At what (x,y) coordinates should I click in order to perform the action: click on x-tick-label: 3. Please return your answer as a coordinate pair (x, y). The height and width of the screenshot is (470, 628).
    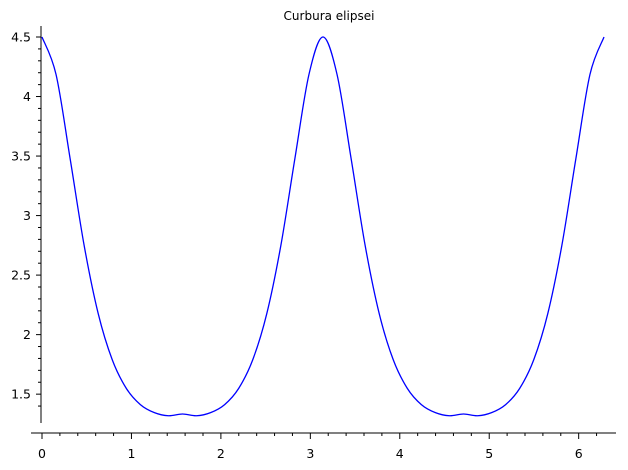
    Looking at the image, I should click on (310, 453).